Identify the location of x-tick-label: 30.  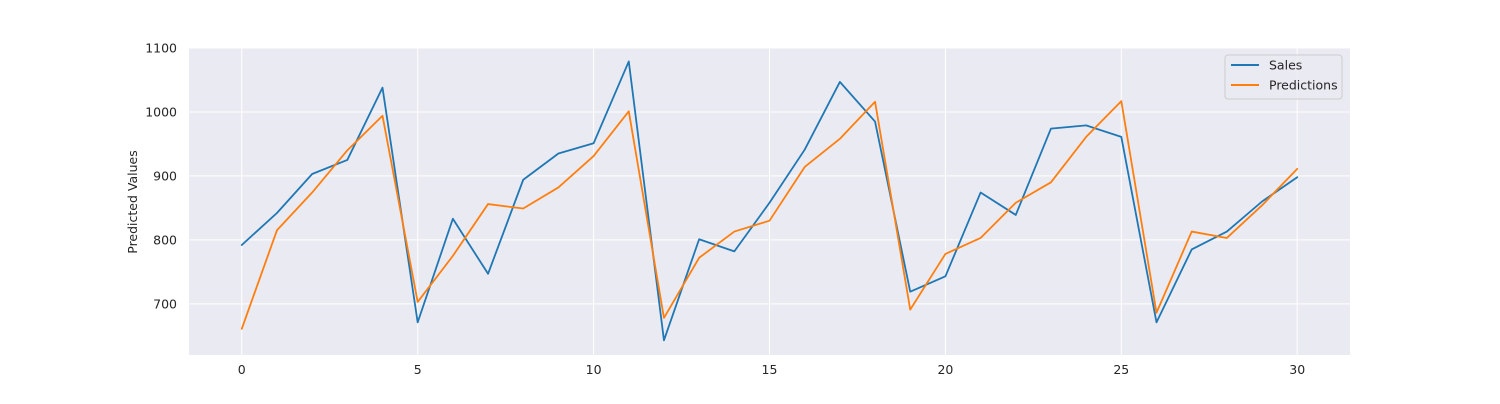
(1297, 369).